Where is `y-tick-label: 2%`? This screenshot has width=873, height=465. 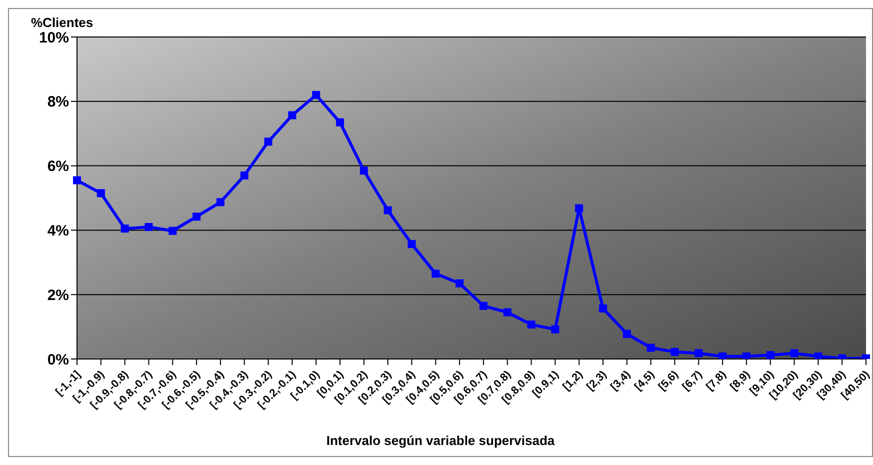 y-tick-label: 2% is located at coordinates (58, 295).